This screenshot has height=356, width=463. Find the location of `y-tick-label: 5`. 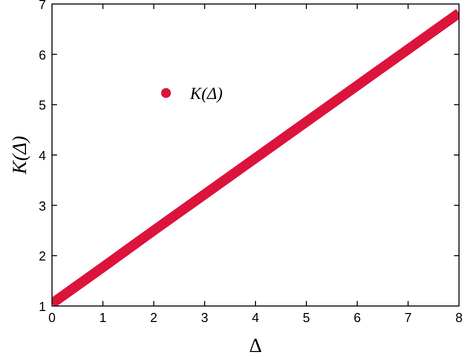

y-tick-label: 5 is located at coordinates (42, 105).